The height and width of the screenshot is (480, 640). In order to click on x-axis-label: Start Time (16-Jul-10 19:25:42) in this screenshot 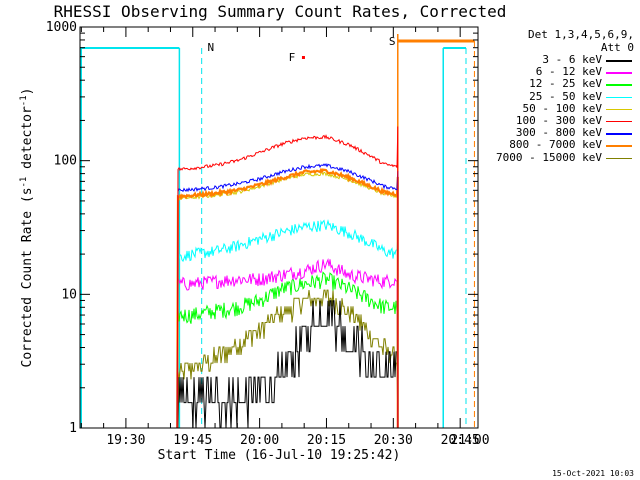, I will do `click(279, 455)`.